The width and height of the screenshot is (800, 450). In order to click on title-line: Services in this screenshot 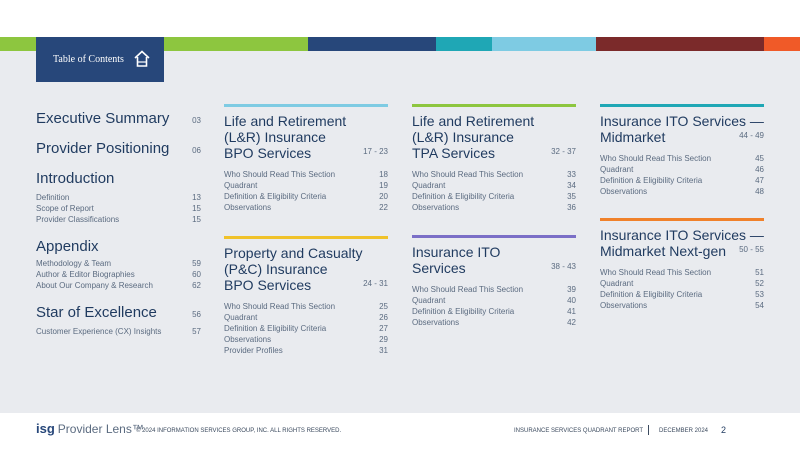, I will do `click(439, 268)`.